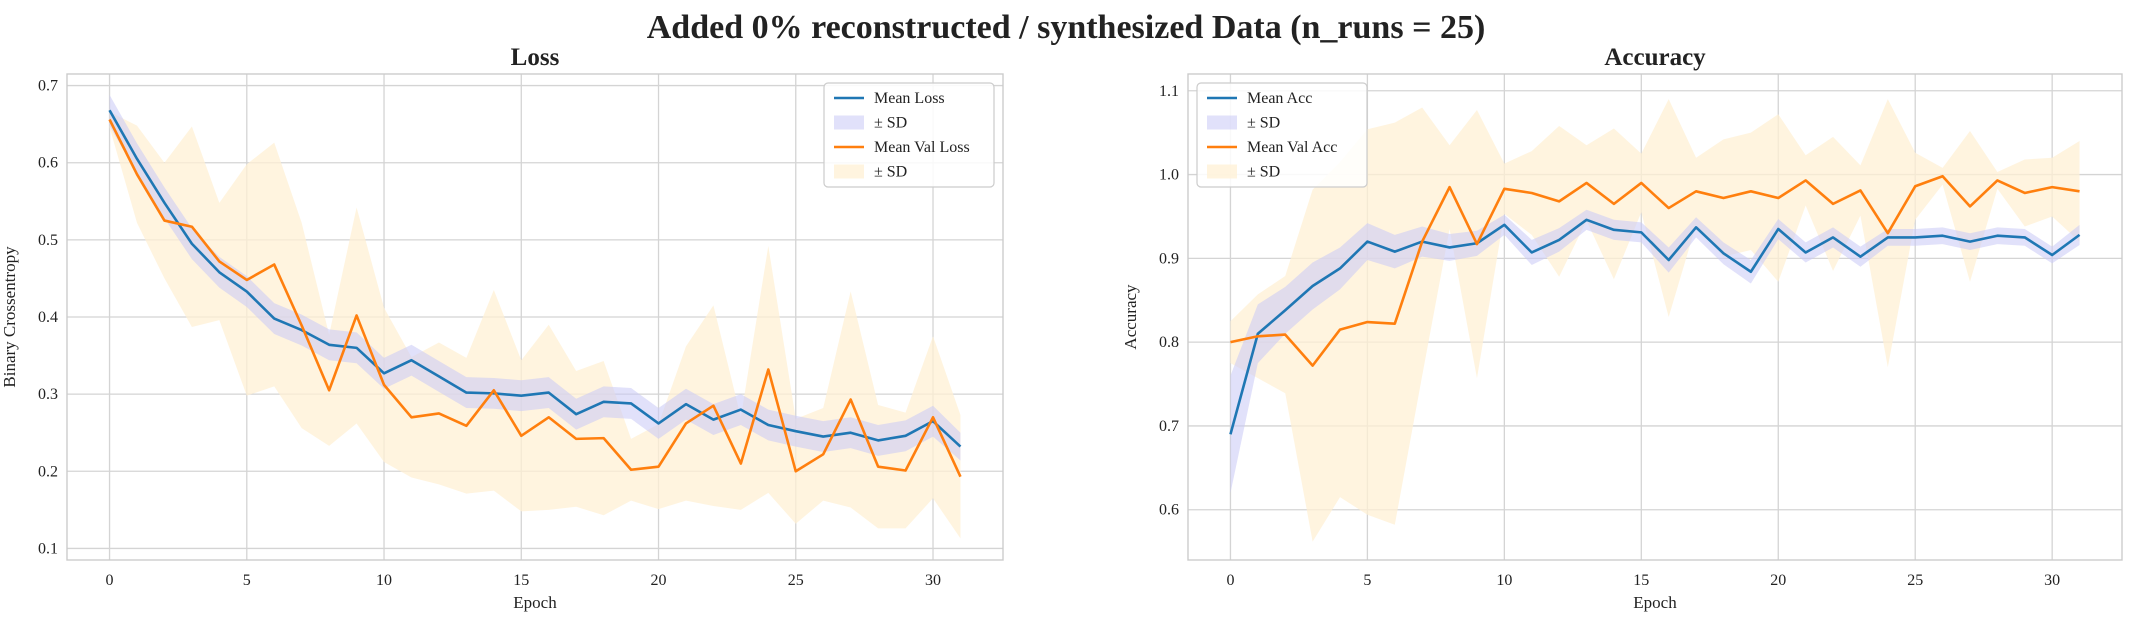  I want to click on chart-title: Accuracy, so click(1655, 57).